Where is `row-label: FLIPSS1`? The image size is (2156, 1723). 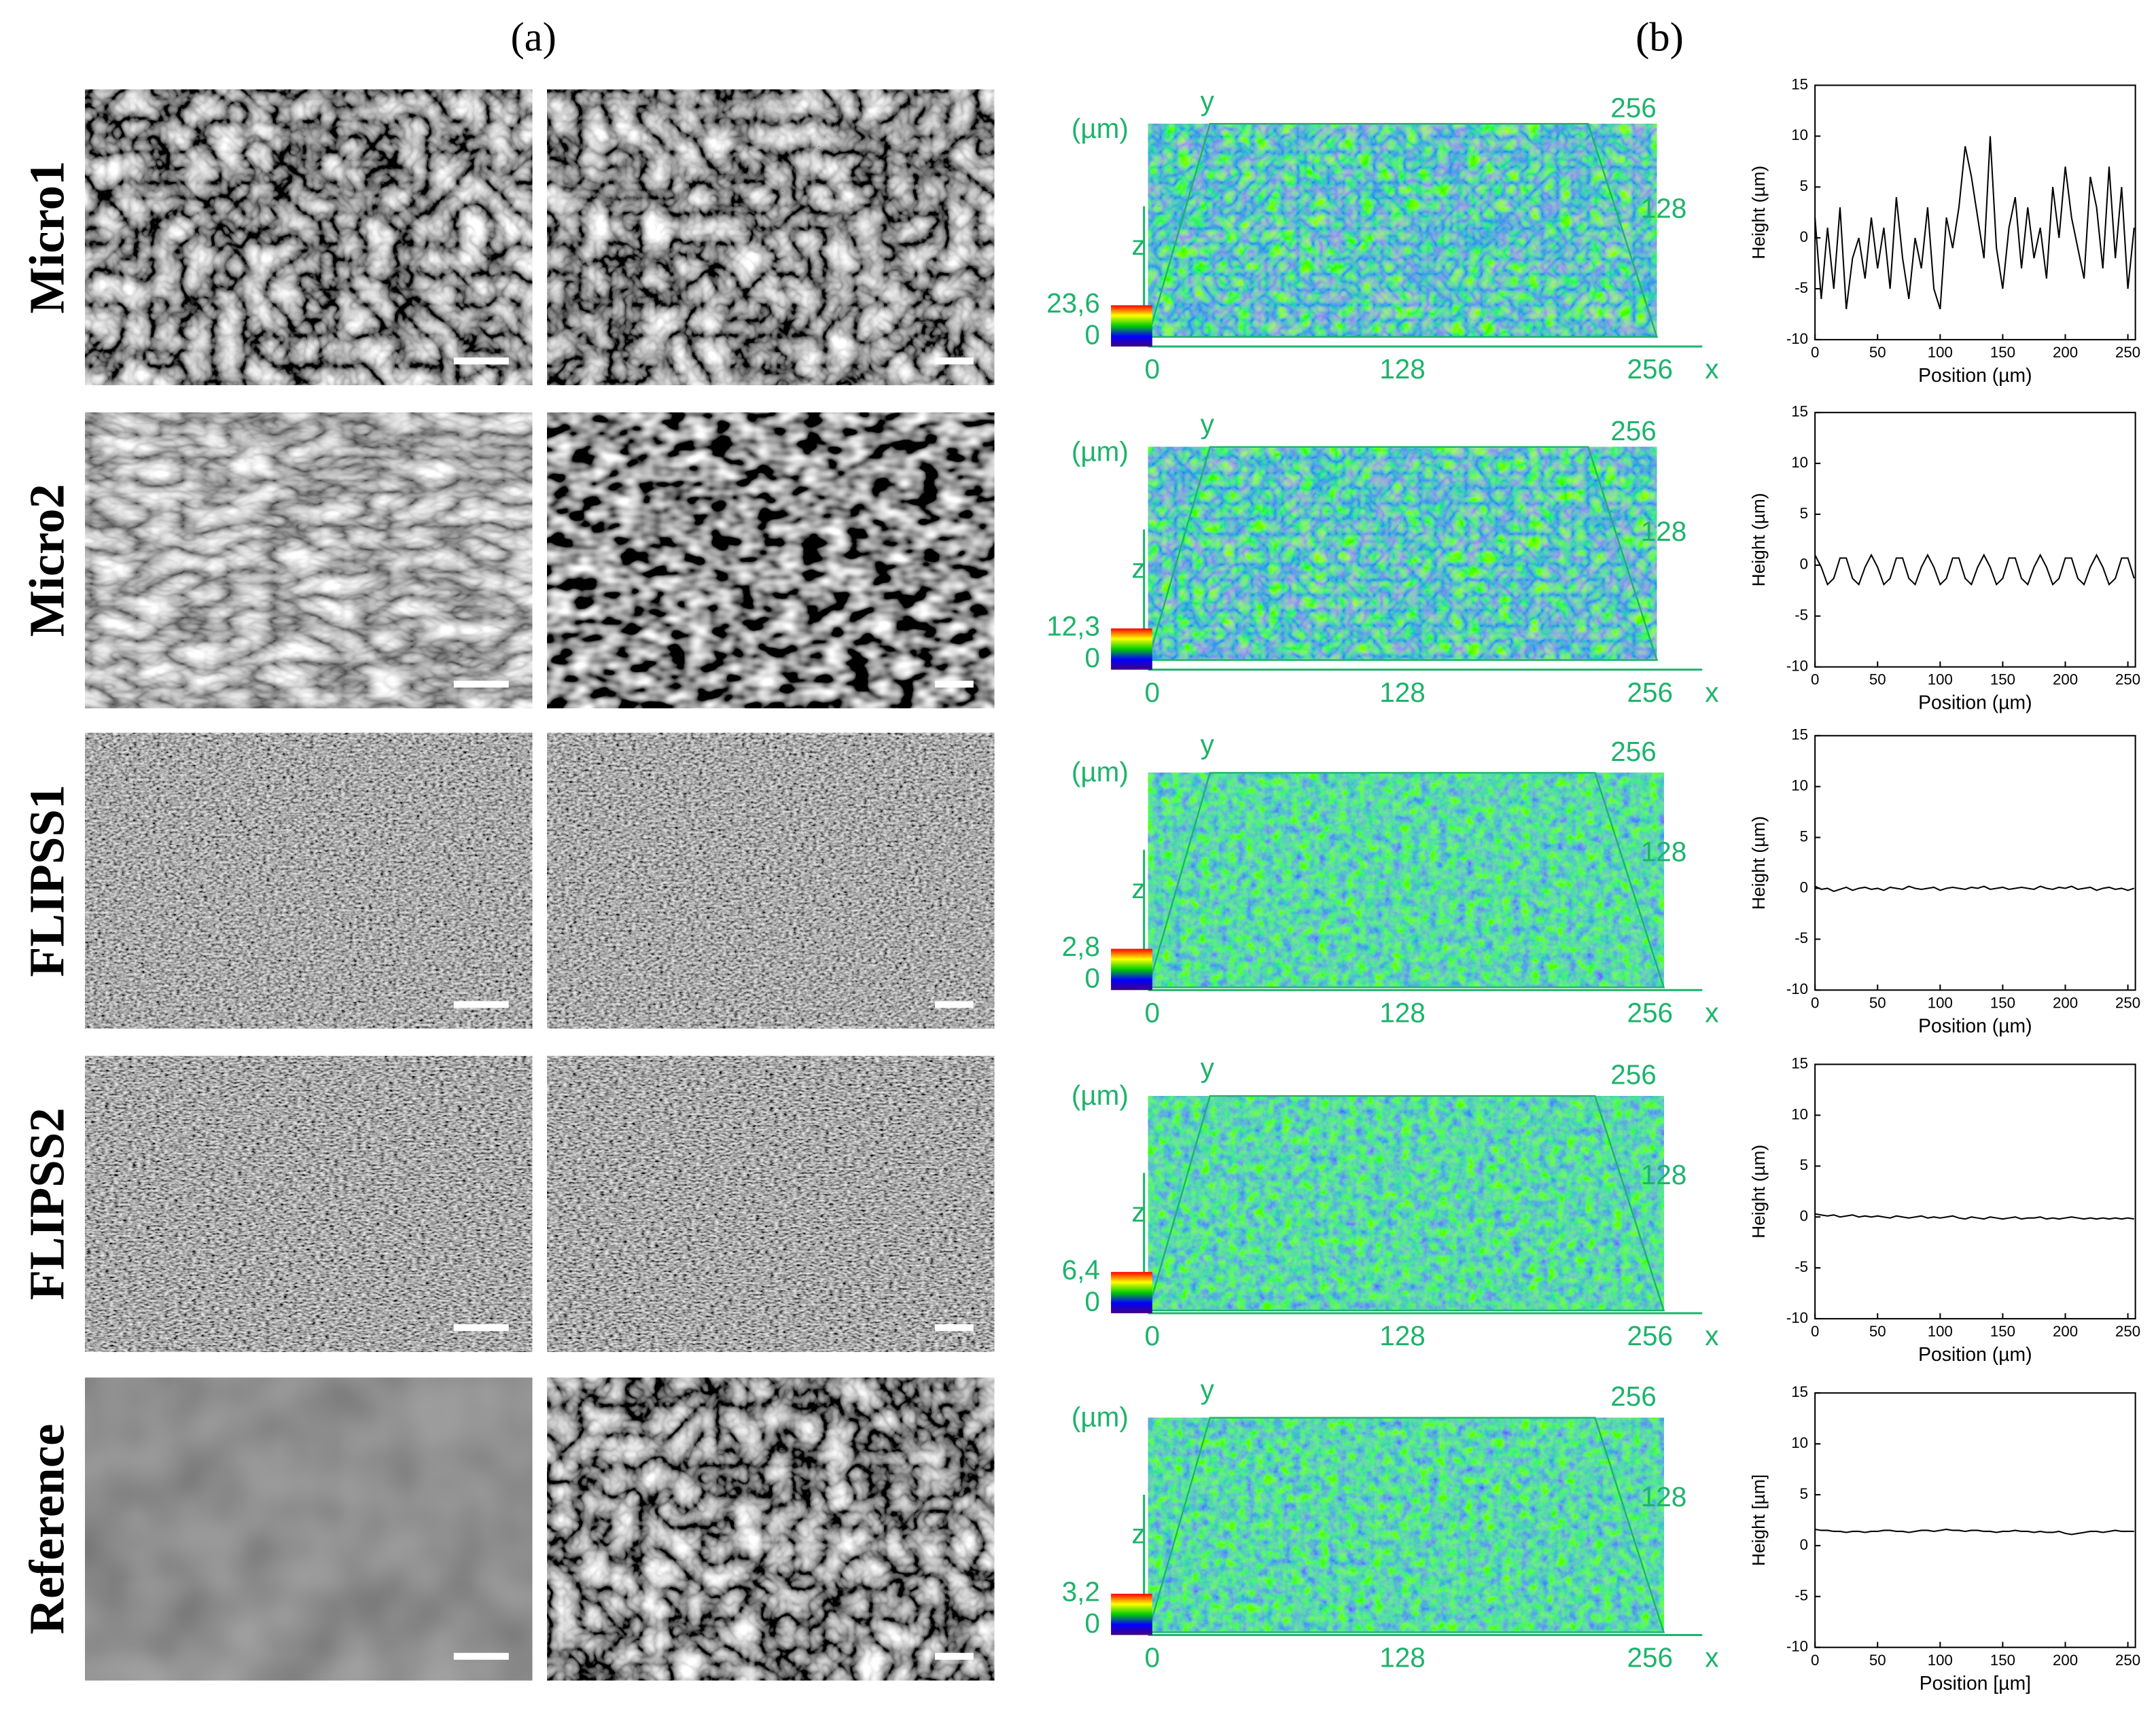 row-label: FLIPSS1 is located at coordinates (47, 881).